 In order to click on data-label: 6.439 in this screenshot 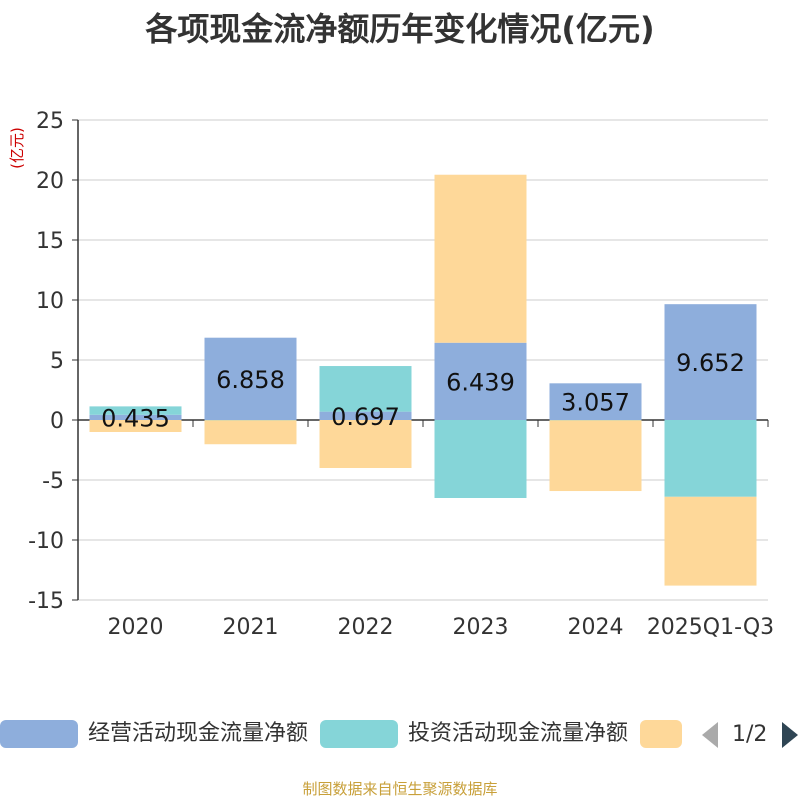, I will do `click(480, 382)`.